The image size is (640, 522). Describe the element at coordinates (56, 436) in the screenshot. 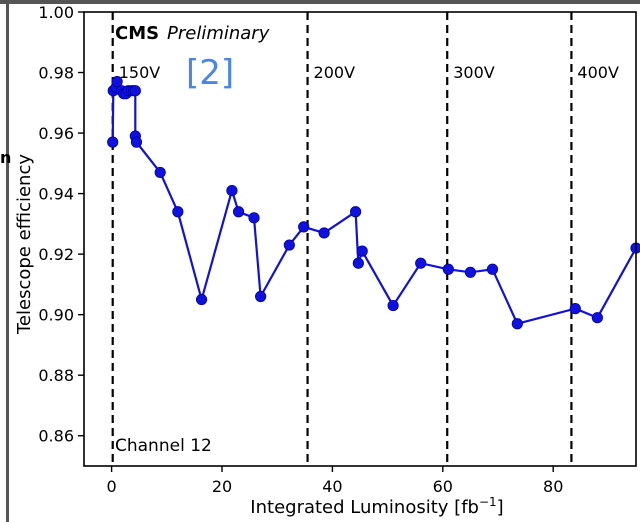

I see `y-tick-label: 0.86` at that location.